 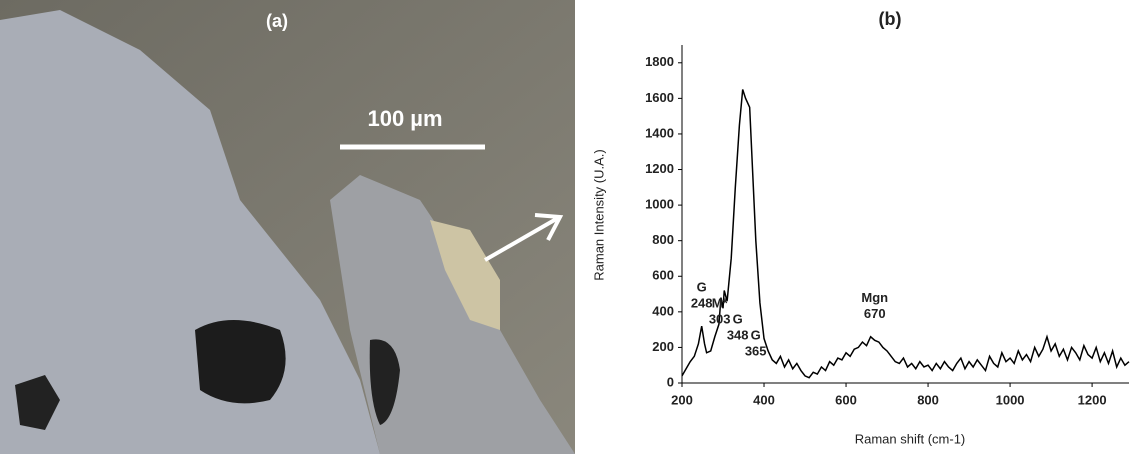 I want to click on arrow-head, so click(x=549, y=227).